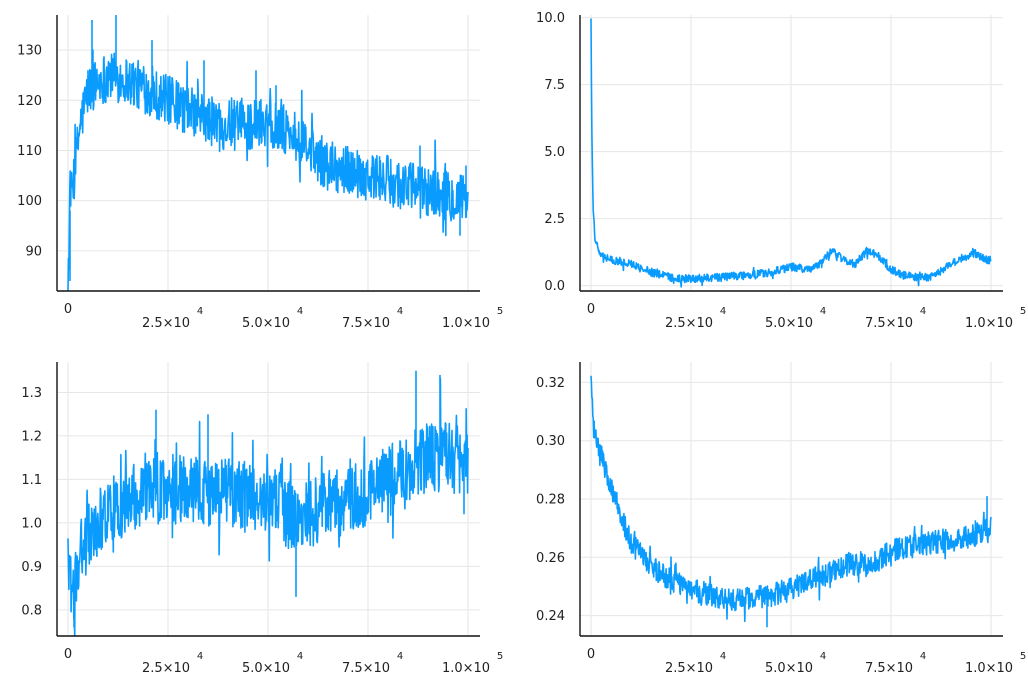 The width and height of the screenshot is (1028, 675). Describe the element at coordinates (33, 251) in the screenshot. I see `y-tick-label: 90` at that location.